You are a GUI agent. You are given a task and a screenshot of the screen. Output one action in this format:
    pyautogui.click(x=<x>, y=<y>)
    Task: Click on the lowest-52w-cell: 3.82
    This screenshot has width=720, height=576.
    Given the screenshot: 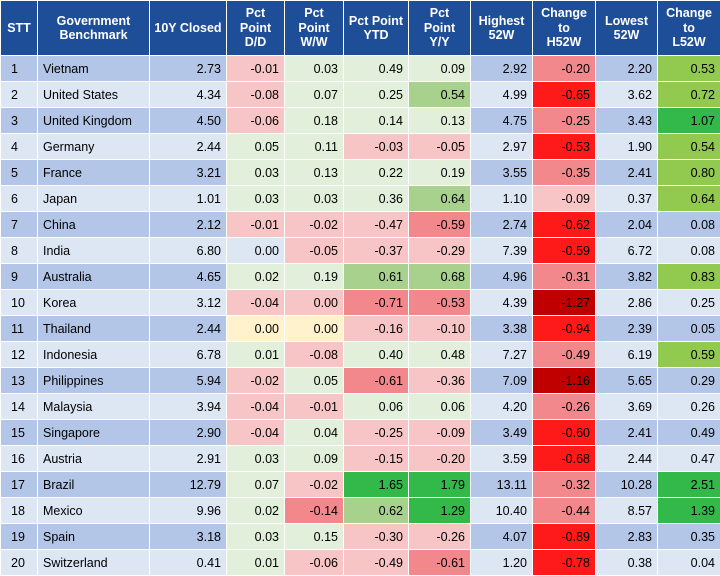 What is the action you would take?
    pyautogui.click(x=626, y=276)
    